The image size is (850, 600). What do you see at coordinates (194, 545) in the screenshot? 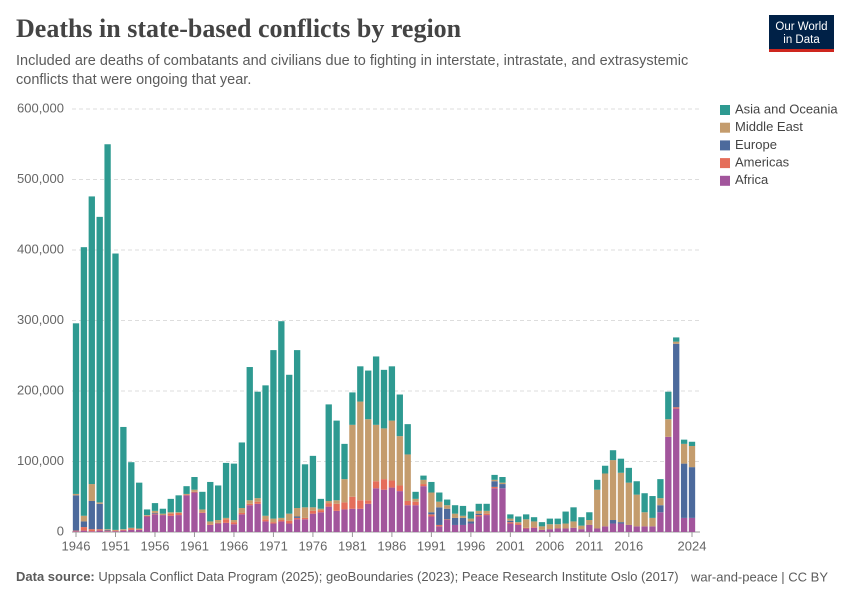
I see `x-tick-label: 1961` at bounding box center [194, 545].